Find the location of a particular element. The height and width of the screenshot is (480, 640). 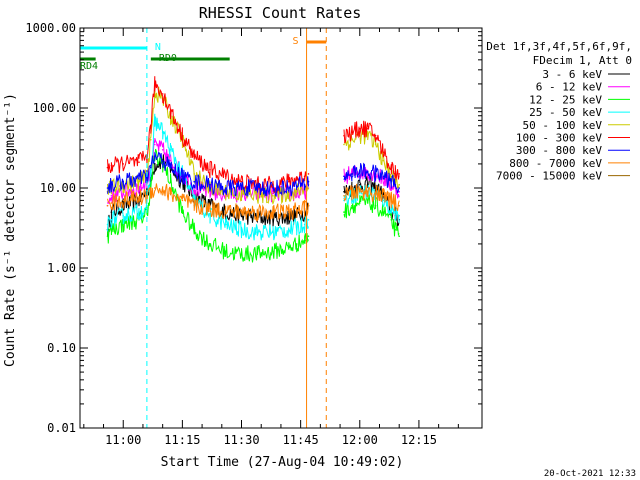

y-tick-label: 1000.00 is located at coordinates (50, 28).